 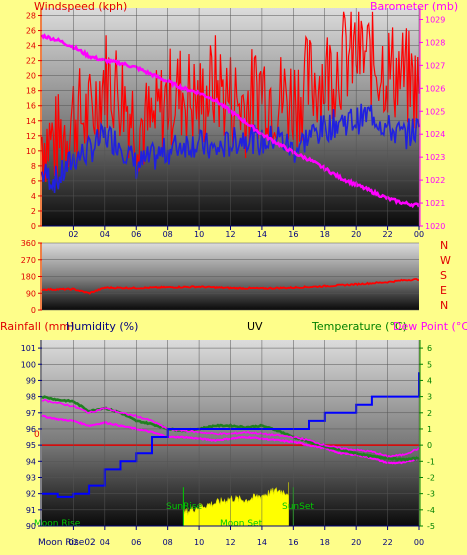 I want to click on temperature-tick-label: -2, so click(x=431, y=477).